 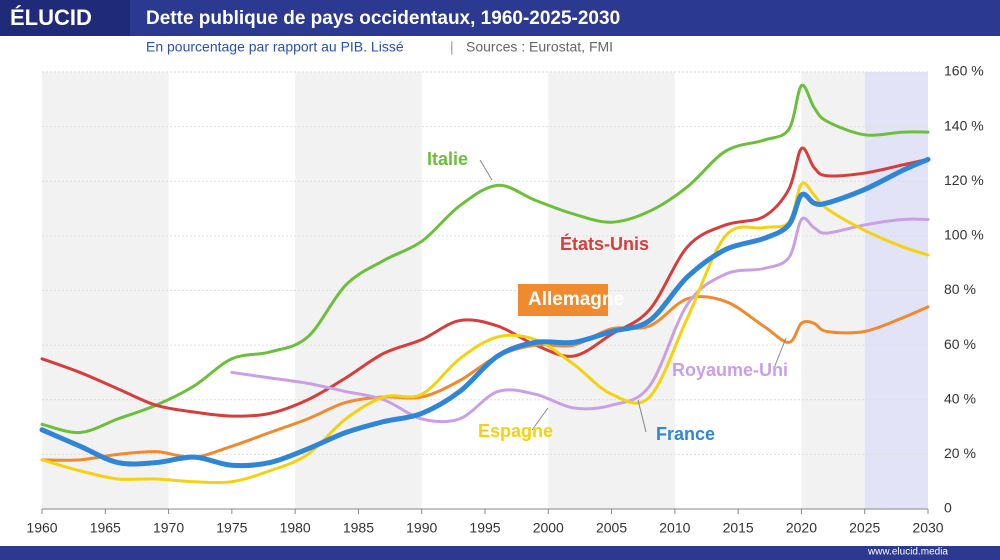 I want to click on series-label: Italie, so click(x=447, y=159).